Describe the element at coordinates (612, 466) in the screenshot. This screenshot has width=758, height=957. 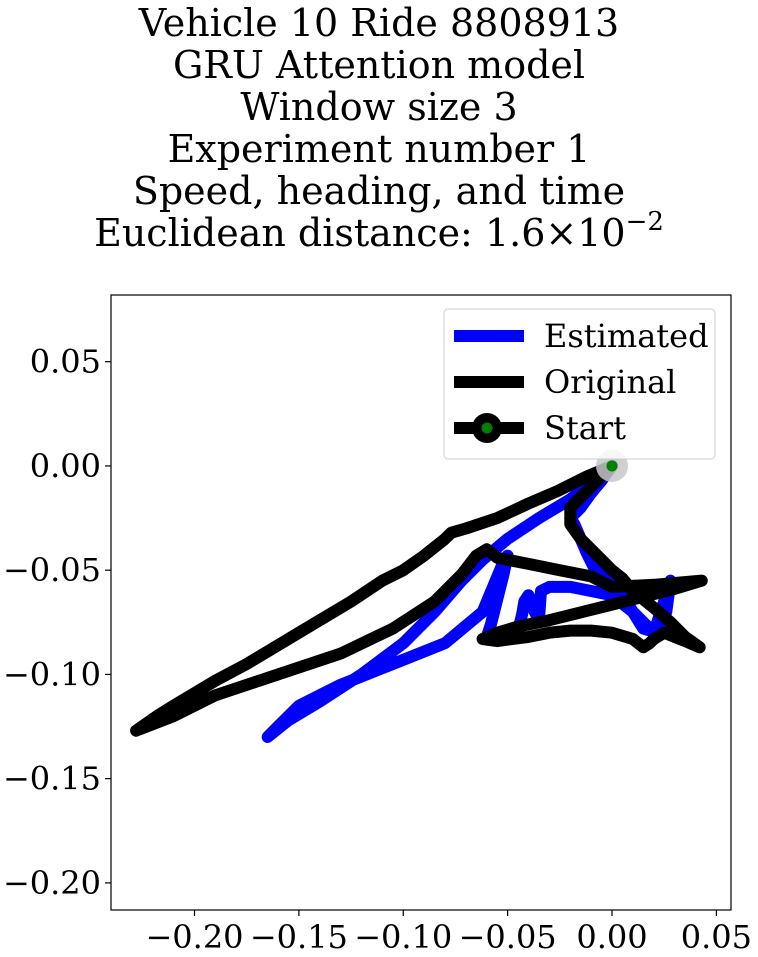
I see `start-marker` at that location.